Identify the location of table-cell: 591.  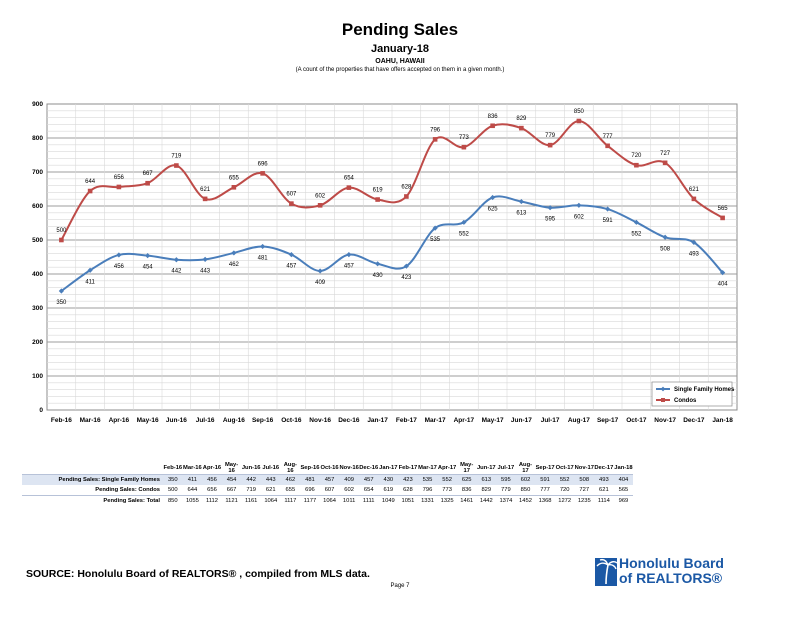
(545, 479).